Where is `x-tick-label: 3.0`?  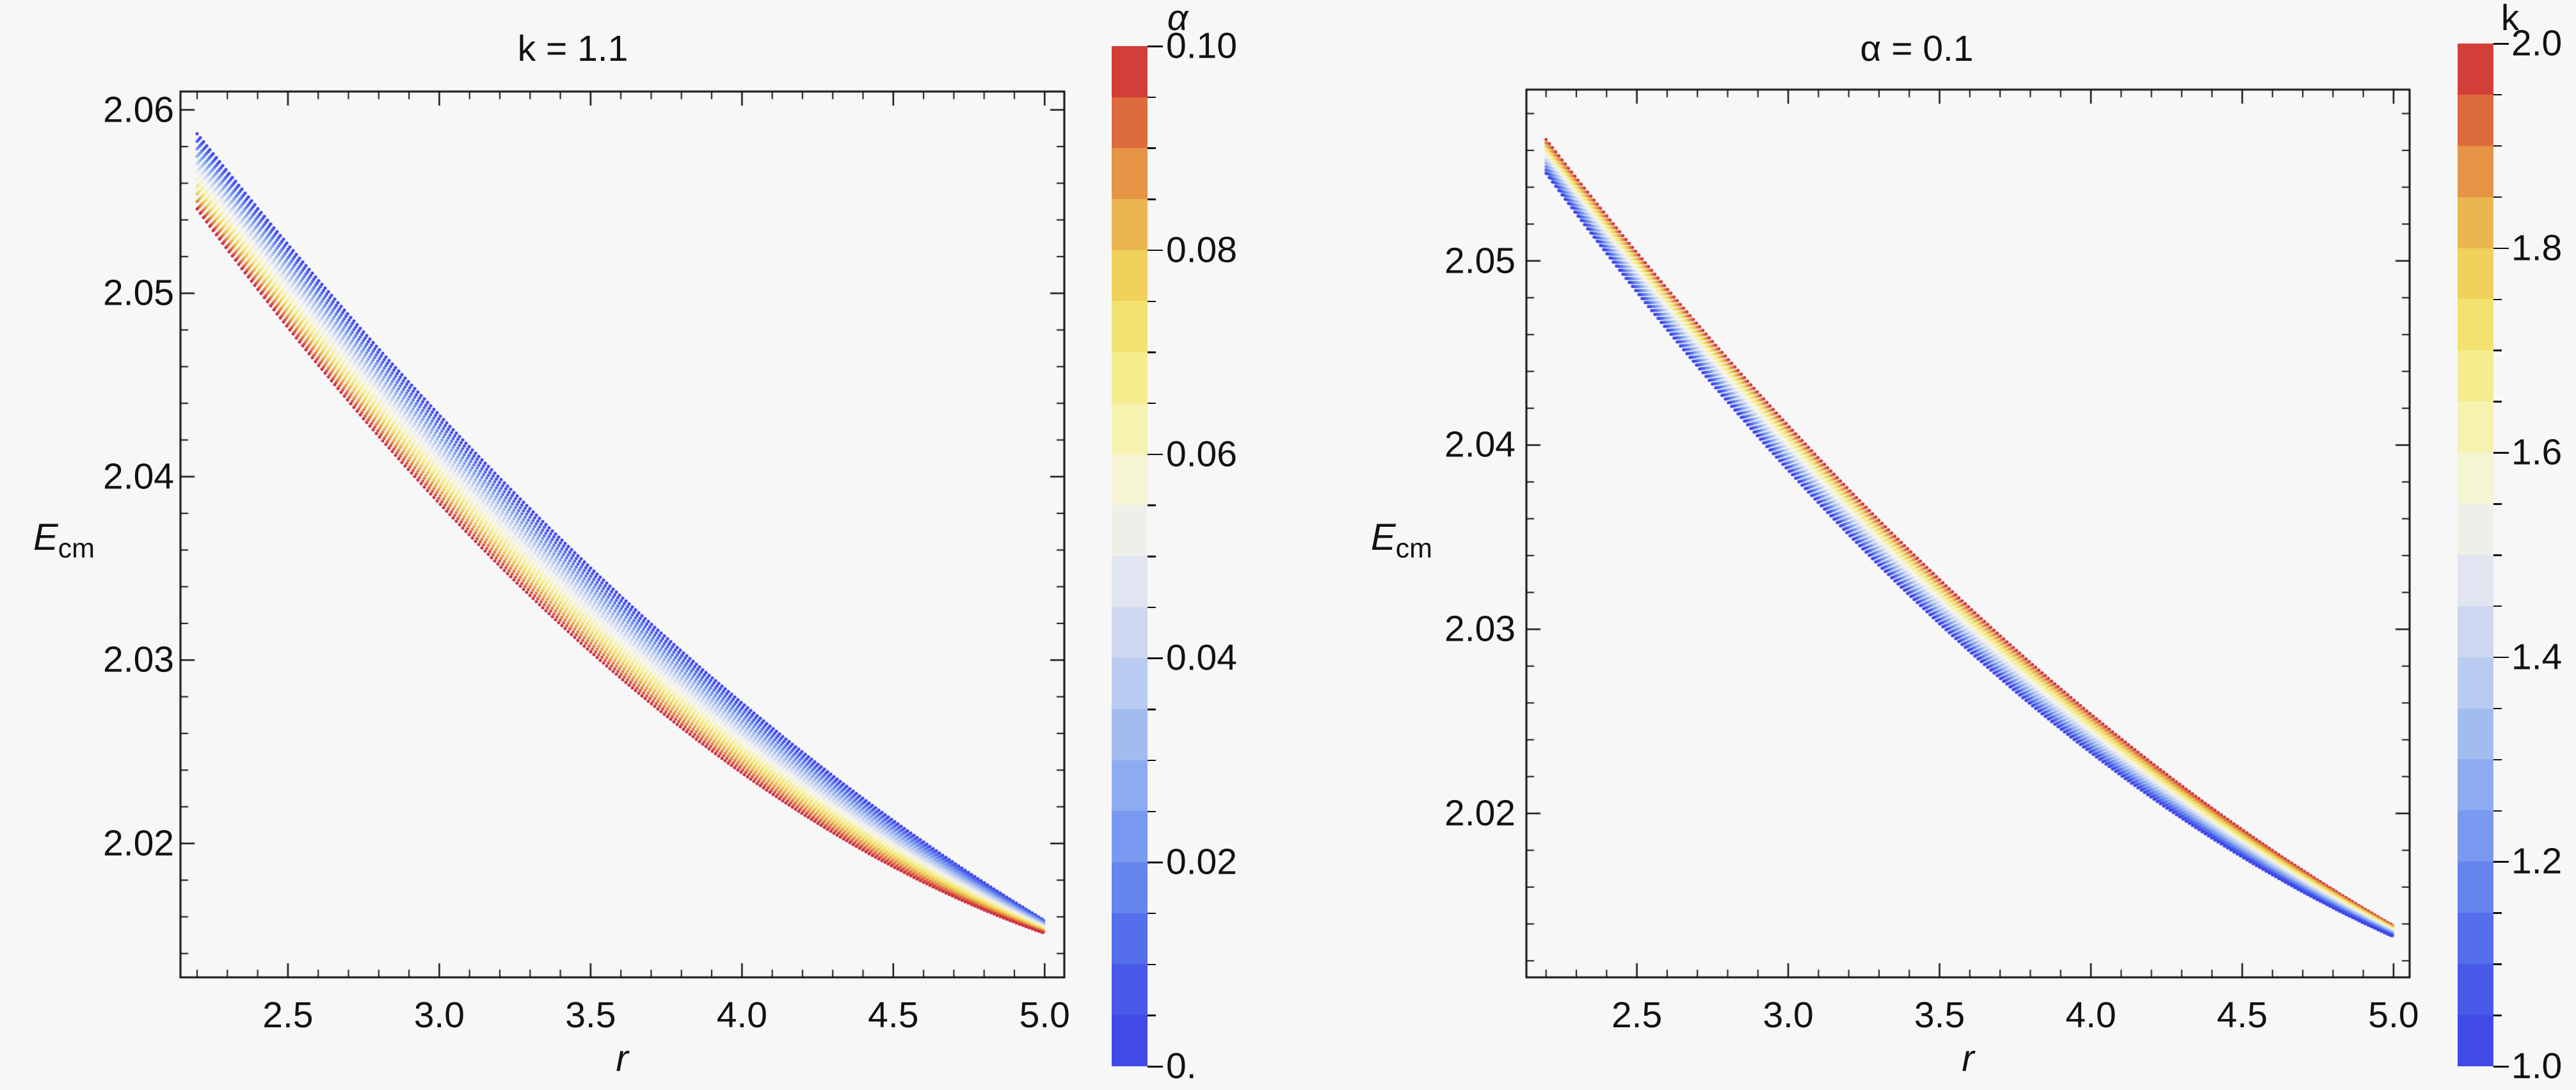 x-tick-label: 3.0 is located at coordinates (1788, 1015).